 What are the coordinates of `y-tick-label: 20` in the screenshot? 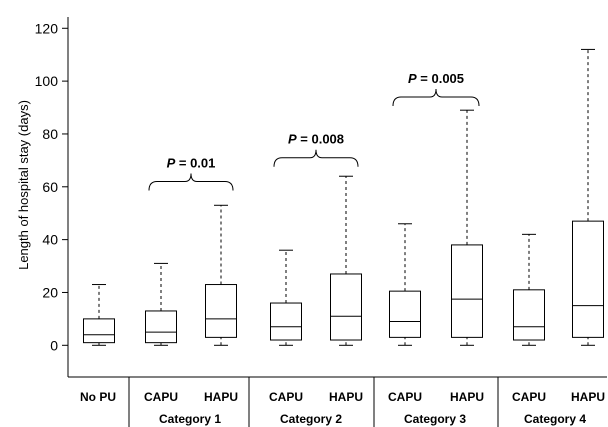 It's located at (50, 292).